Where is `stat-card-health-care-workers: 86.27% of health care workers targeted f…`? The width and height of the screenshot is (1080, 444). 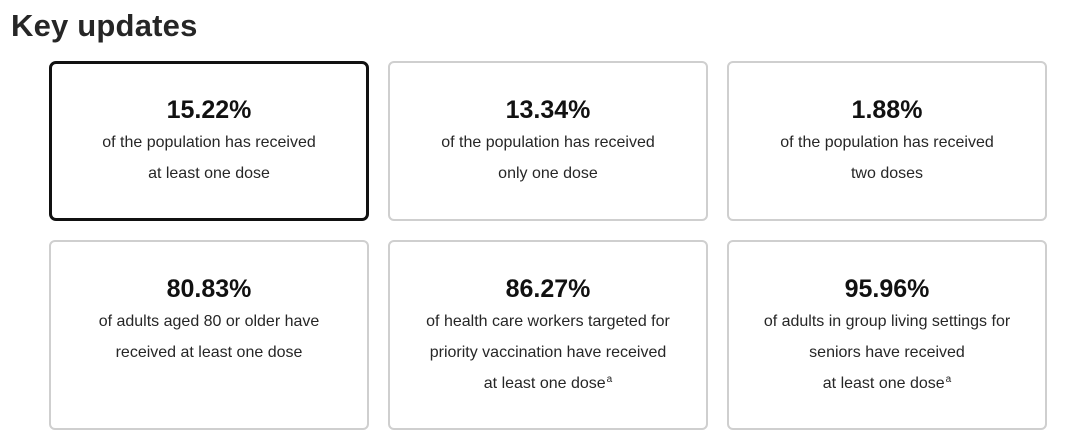
stat-card-health-care-workers: 86.27% of health care workers targeted f… is located at coordinates (548, 335).